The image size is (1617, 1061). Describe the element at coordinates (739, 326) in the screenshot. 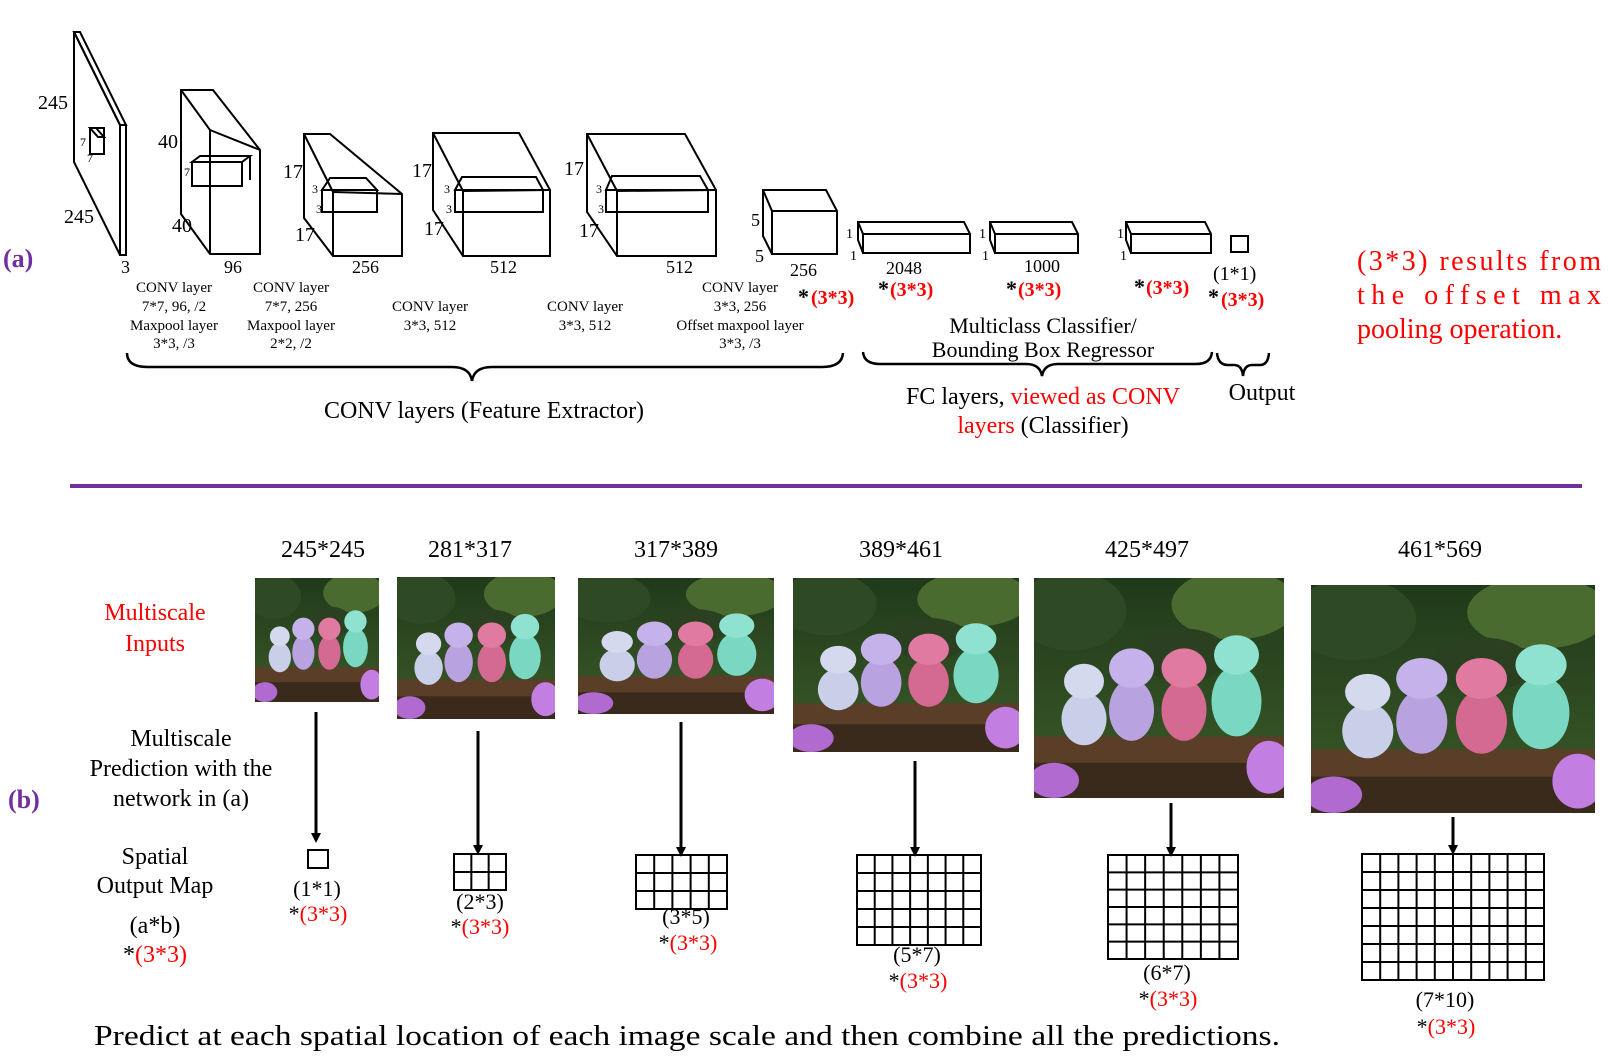

I see `layer-6-caption-line3: Offset maxpool layer` at that location.